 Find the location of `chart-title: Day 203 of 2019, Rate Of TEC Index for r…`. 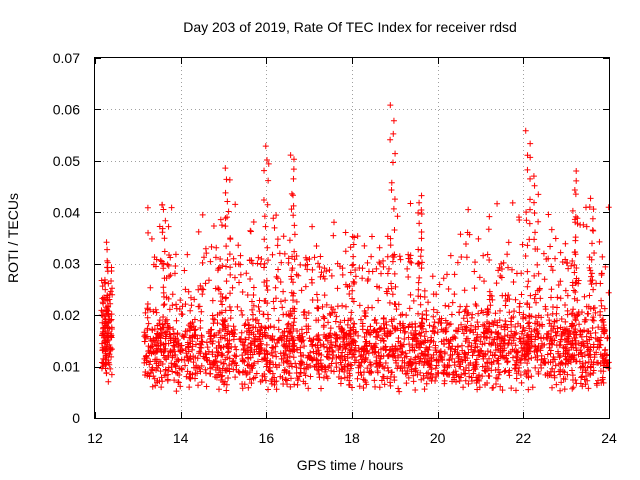

chart-title: Day 203 of 2019, Rate Of TEC Index for r… is located at coordinates (350, 27).